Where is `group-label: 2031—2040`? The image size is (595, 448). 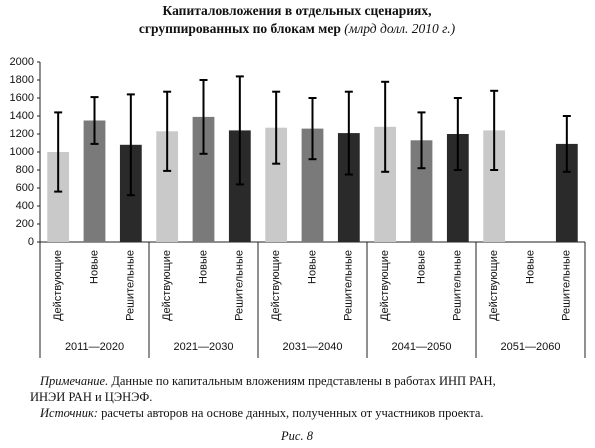 group-label: 2031—2040 is located at coordinates (313, 347).